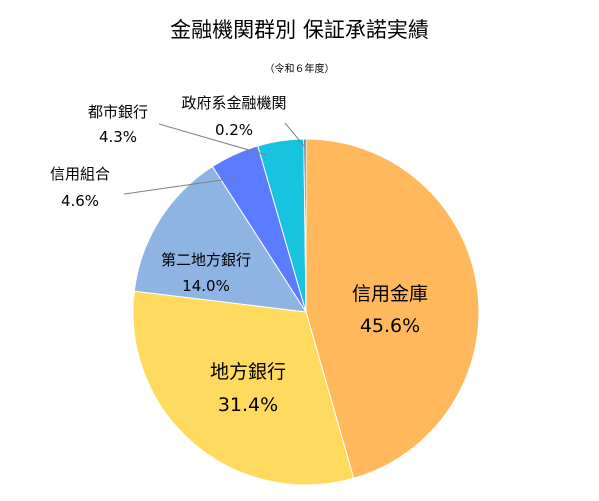 The height and width of the screenshot is (501, 599). What do you see at coordinates (206, 286) in the screenshot?
I see `slice-value-dainichiho-ginko: 14.0%` at bounding box center [206, 286].